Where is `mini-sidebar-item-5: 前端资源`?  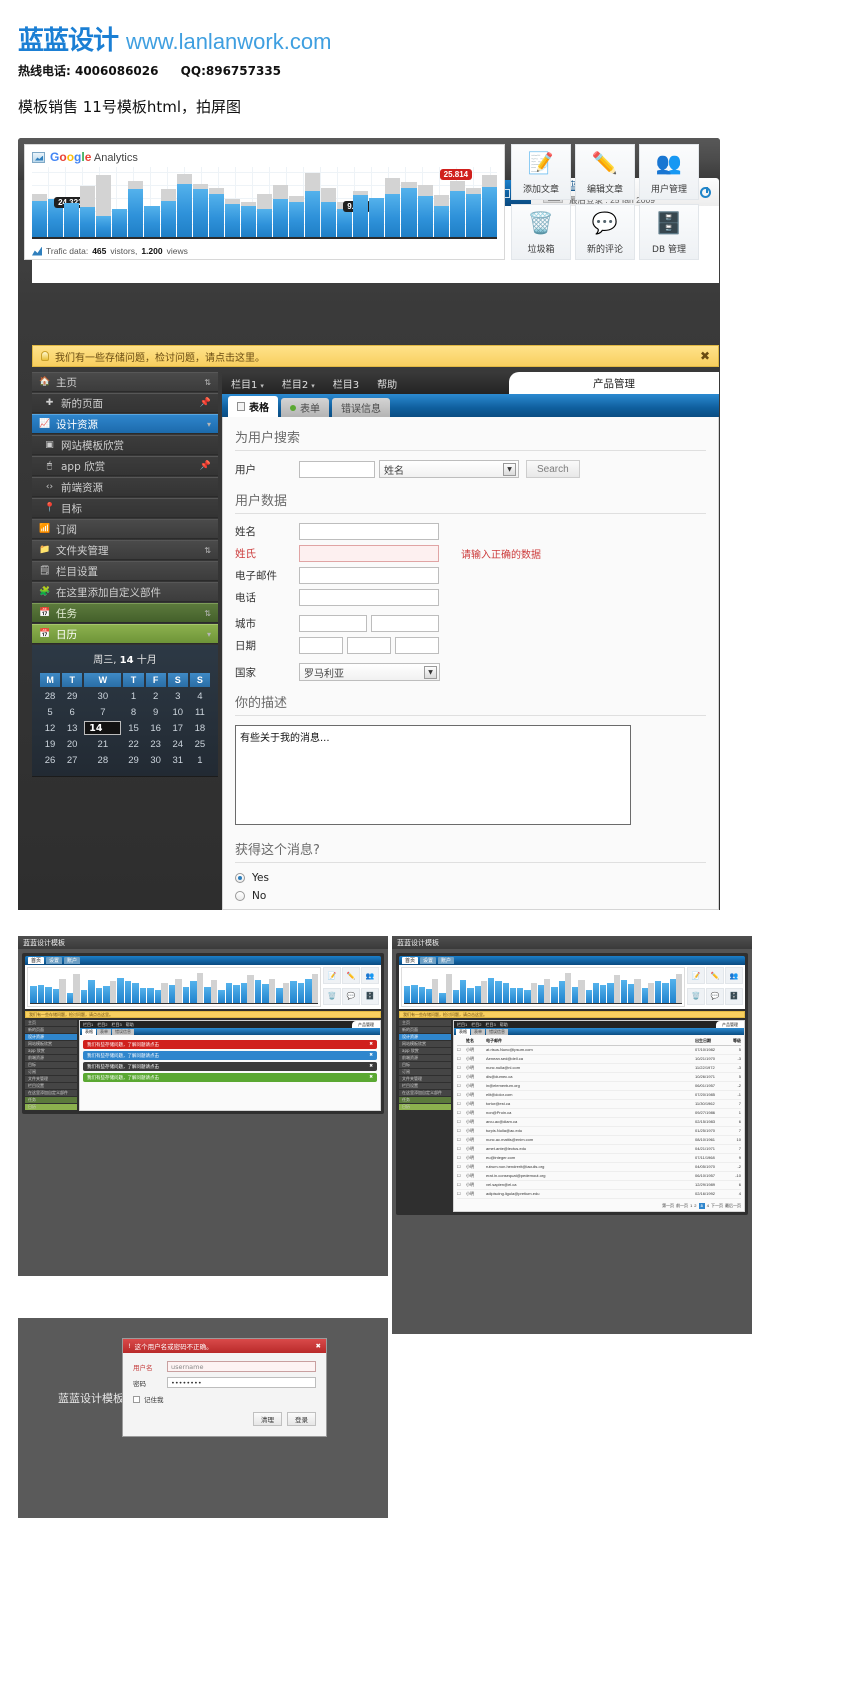 mini-sidebar-item-5: 前端资源 is located at coordinates (425, 1058).